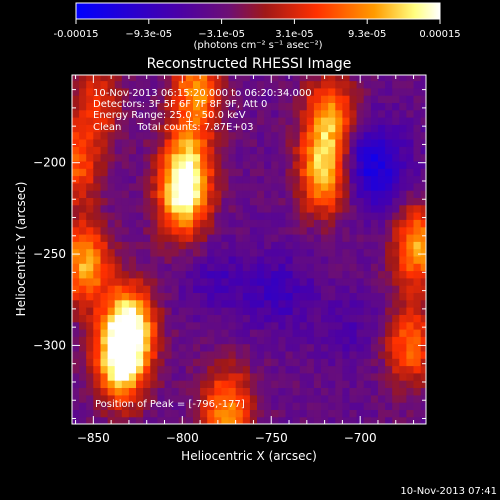  What do you see at coordinates (227, 438) in the screenshot?
I see `x-tick-labels: −850 −800 −750 −700` at bounding box center [227, 438].